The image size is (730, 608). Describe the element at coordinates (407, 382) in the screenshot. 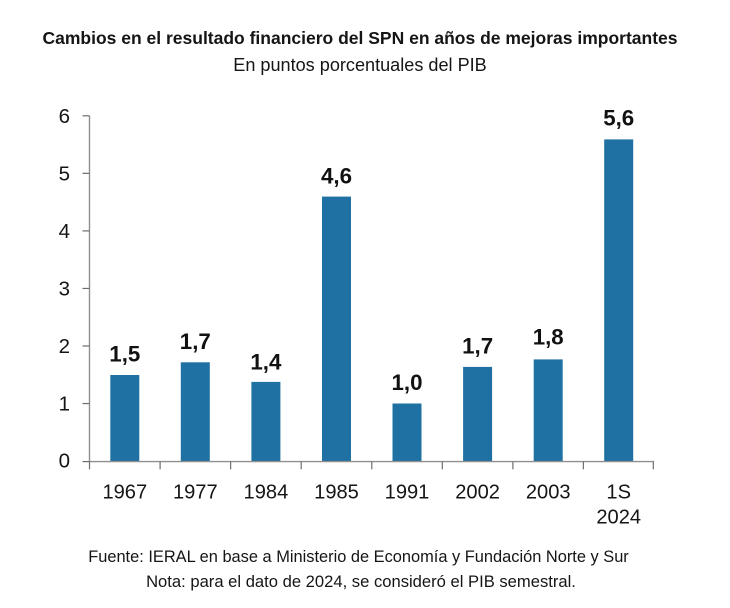

I see `svg-text: 1,0` at that location.